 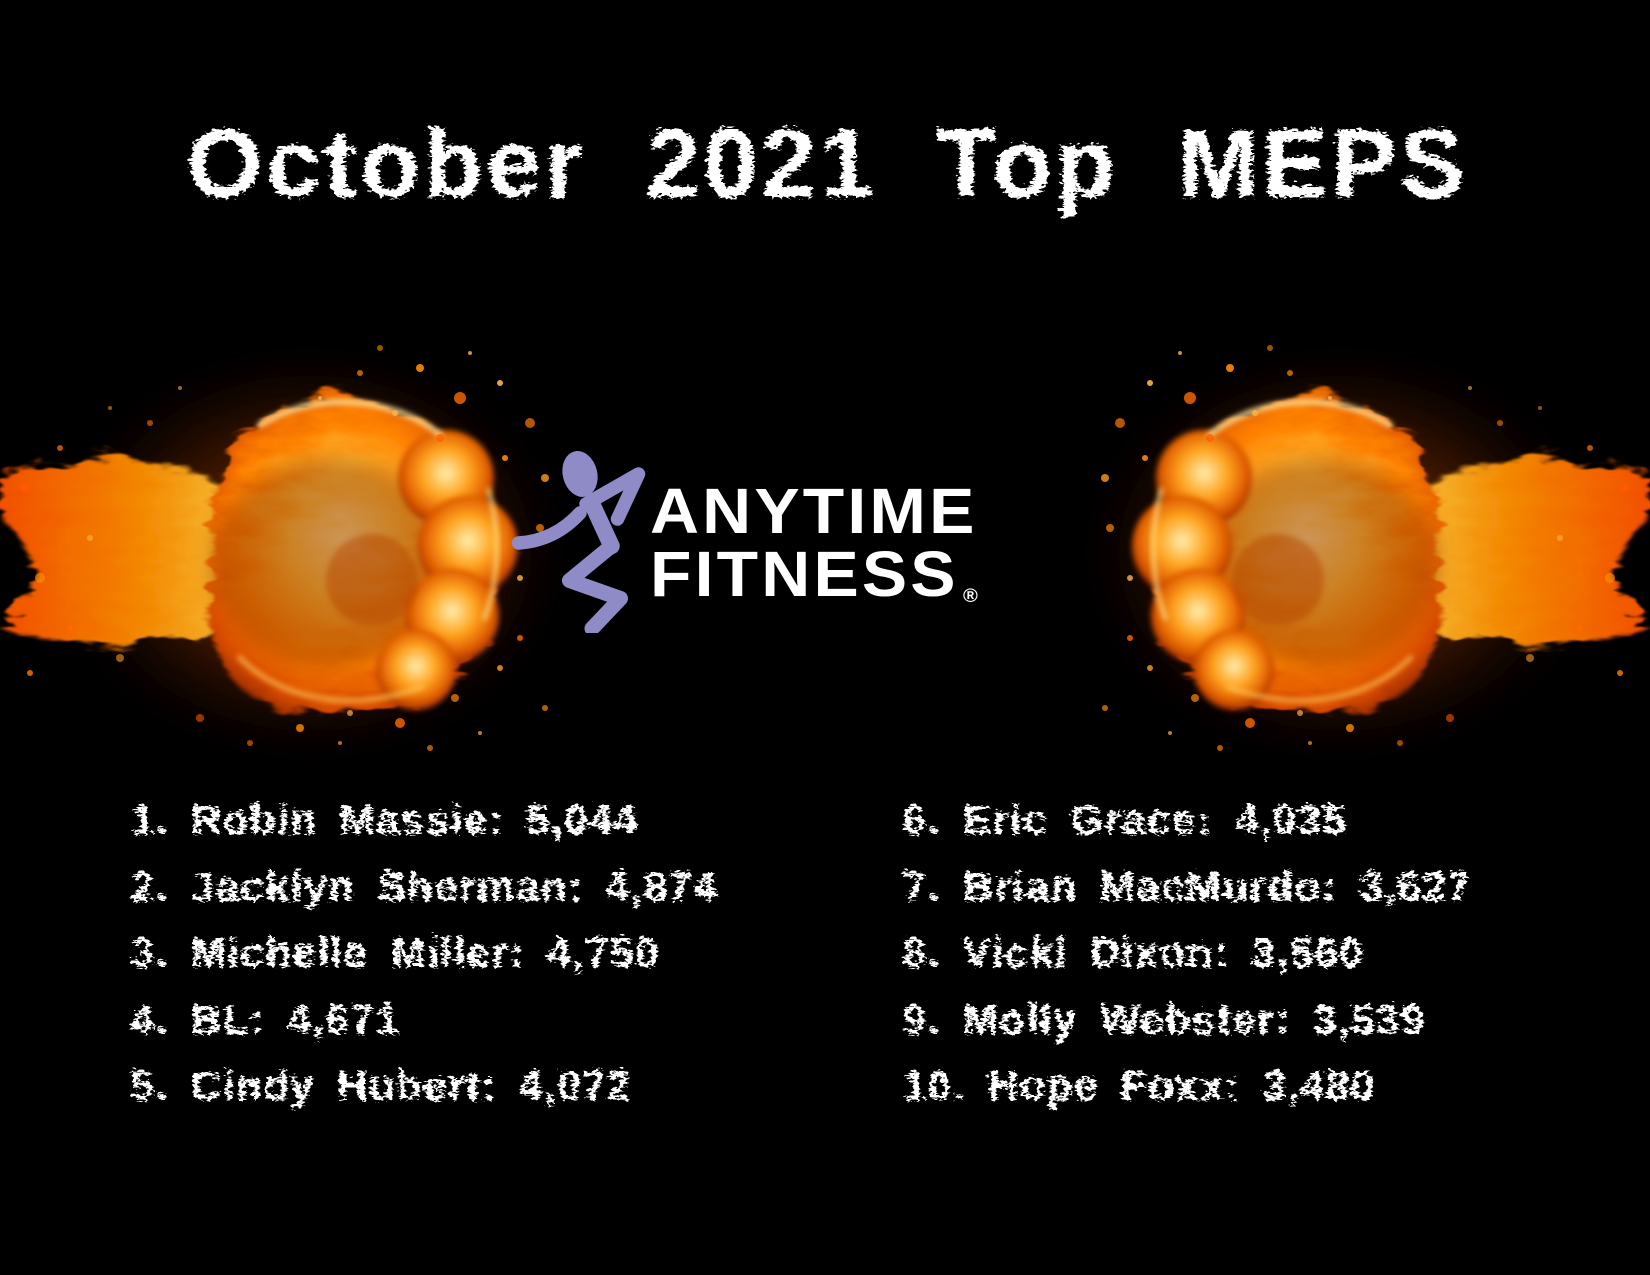 I want to click on brand-wordmark: ANYTIME FITNESS ®, so click(x=814, y=542).